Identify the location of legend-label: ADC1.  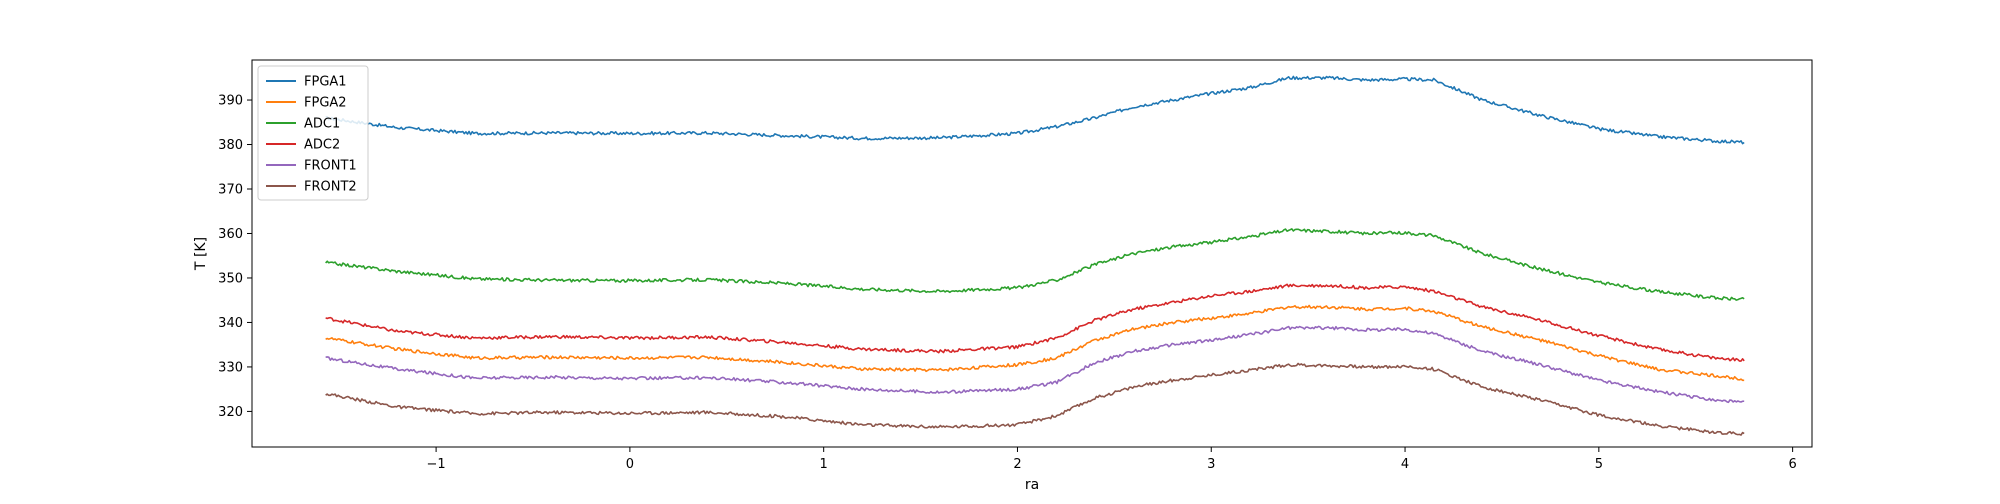
(322, 124).